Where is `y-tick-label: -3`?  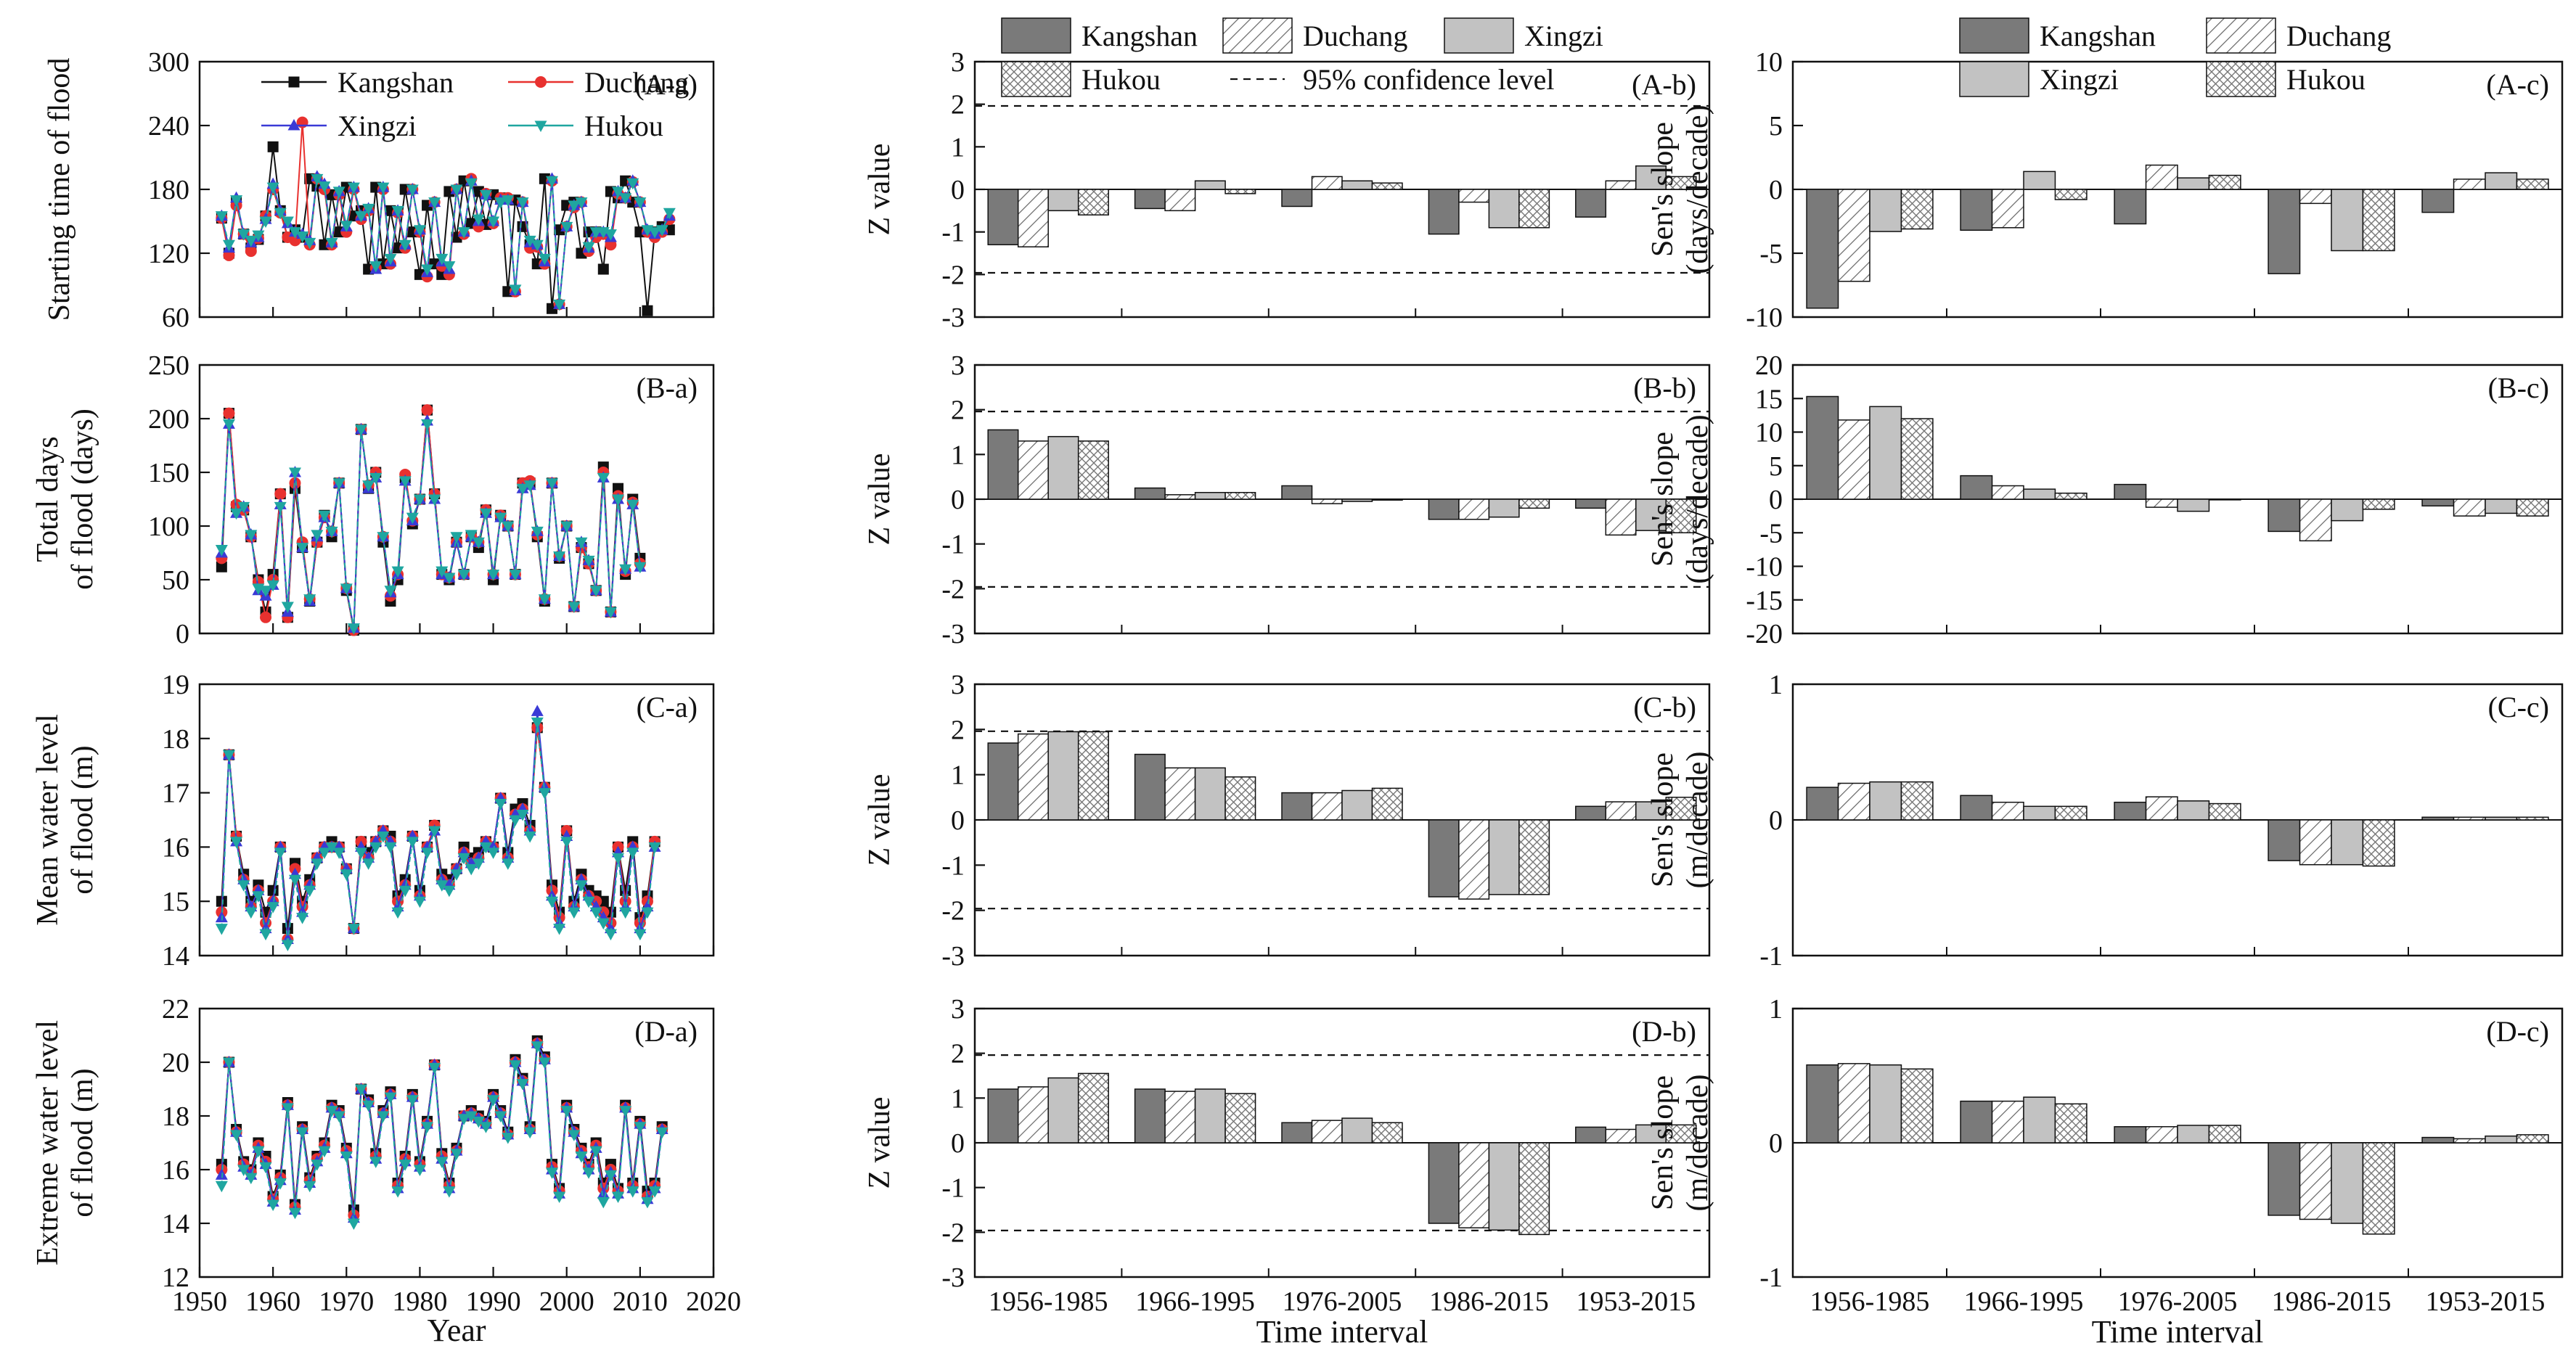
y-tick-label: -3 is located at coordinates (953, 318).